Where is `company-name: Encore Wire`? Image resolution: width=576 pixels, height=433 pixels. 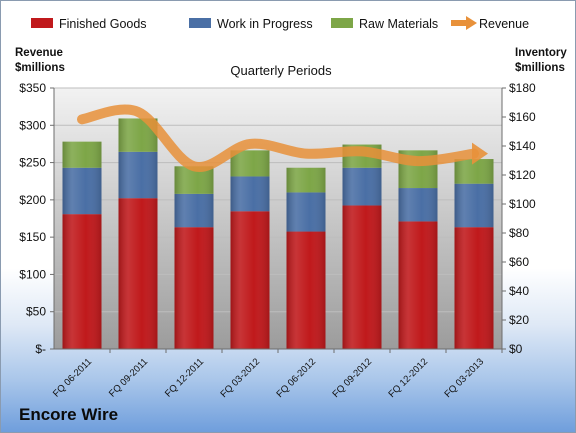 company-name: Encore Wire is located at coordinates (69, 414).